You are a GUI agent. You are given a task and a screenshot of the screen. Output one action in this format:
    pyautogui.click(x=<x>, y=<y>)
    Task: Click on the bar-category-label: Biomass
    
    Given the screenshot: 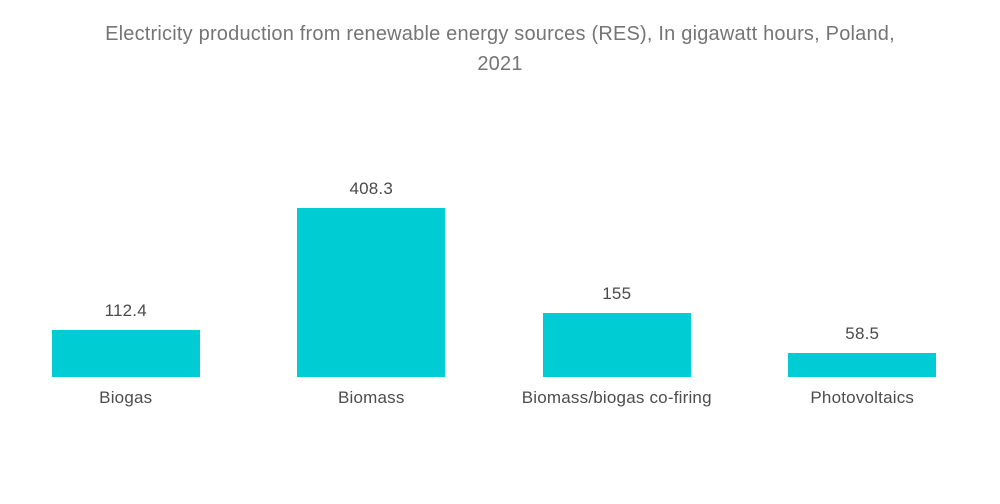 What is the action you would take?
    pyautogui.click(x=371, y=397)
    